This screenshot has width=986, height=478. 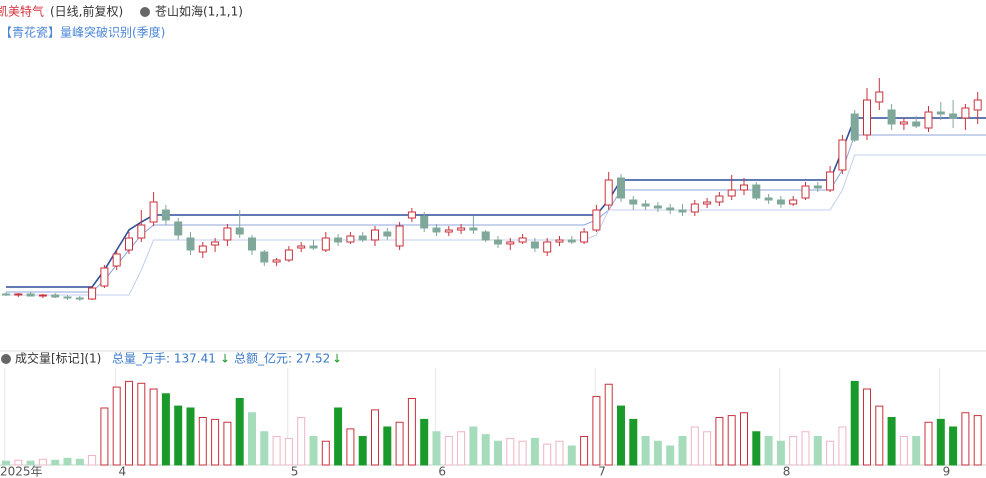 I want to click on indicator: 苍山如海(1,1,1), so click(x=199, y=11).